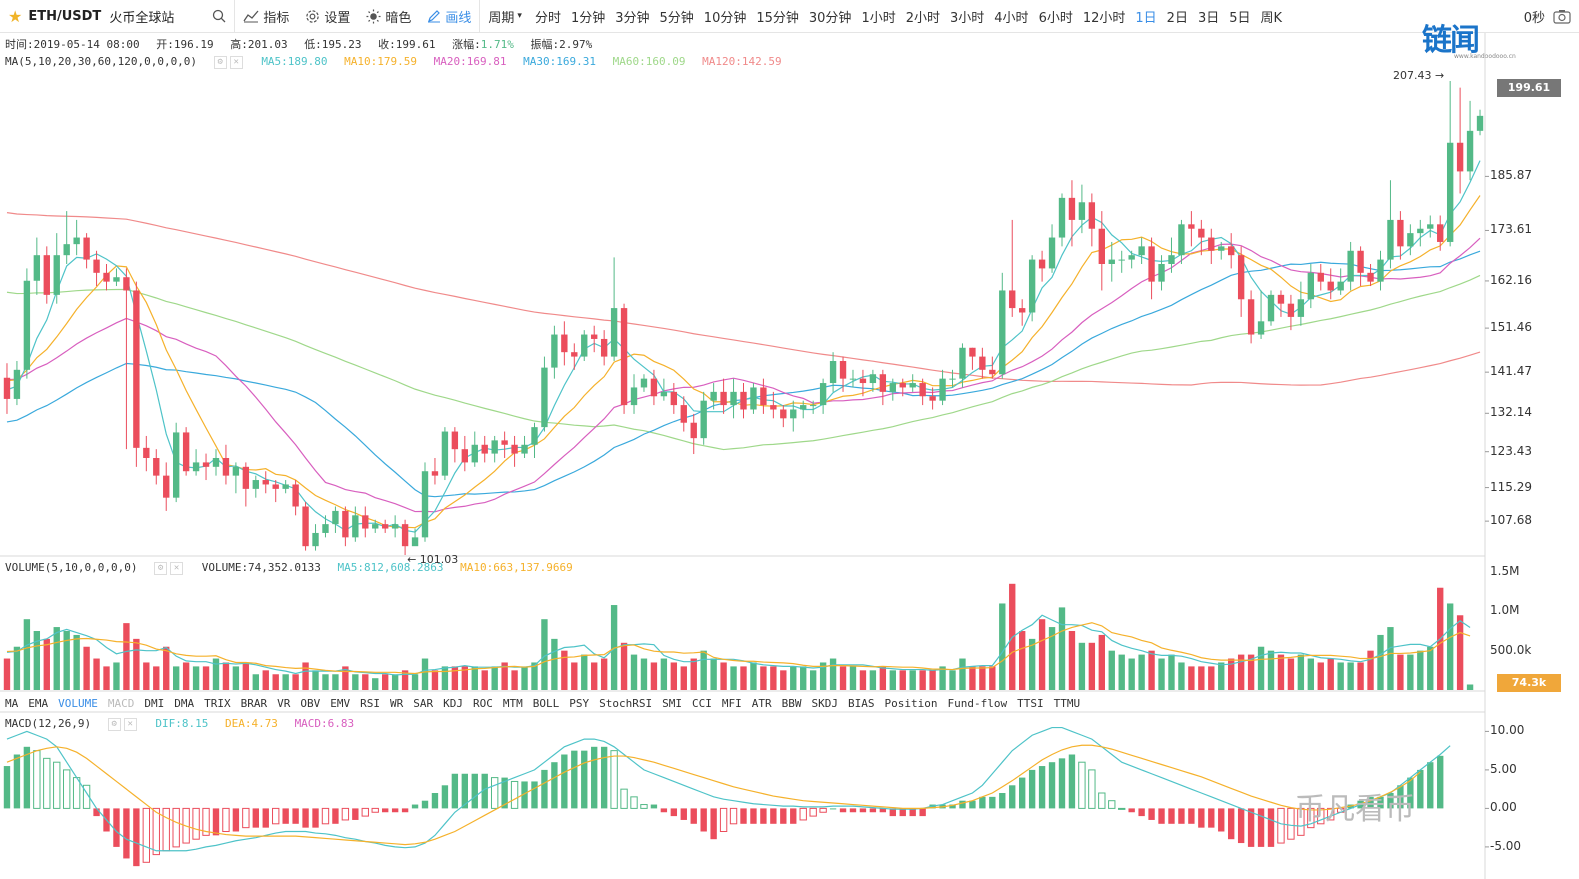  I want to click on period-0: 分时, so click(547, 18).